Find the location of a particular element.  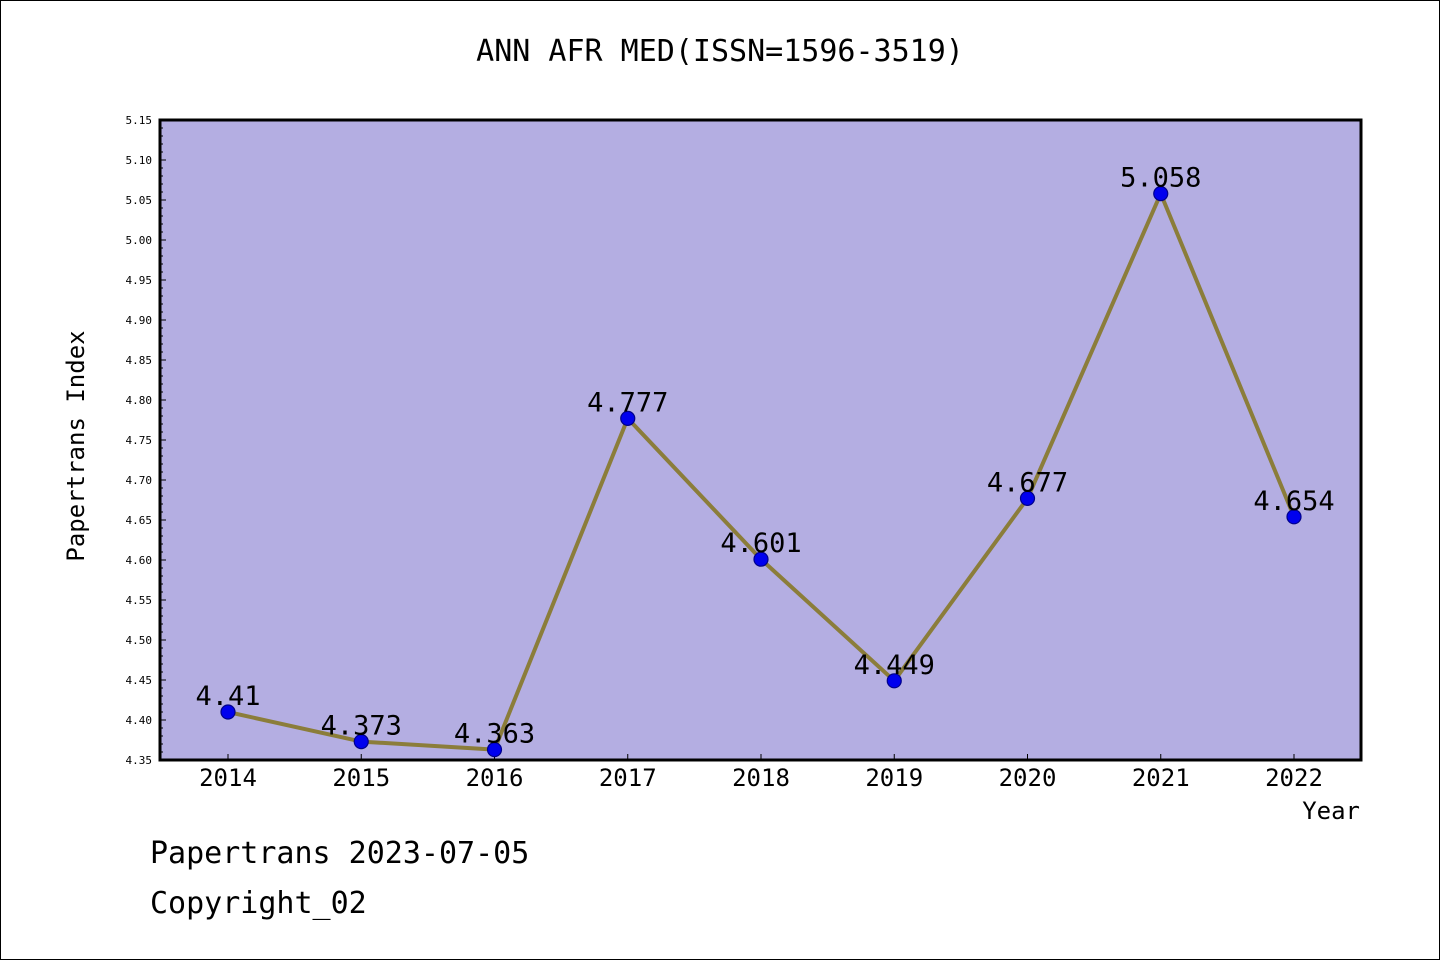

x-tick-label: 2015 is located at coordinates (361, 778).